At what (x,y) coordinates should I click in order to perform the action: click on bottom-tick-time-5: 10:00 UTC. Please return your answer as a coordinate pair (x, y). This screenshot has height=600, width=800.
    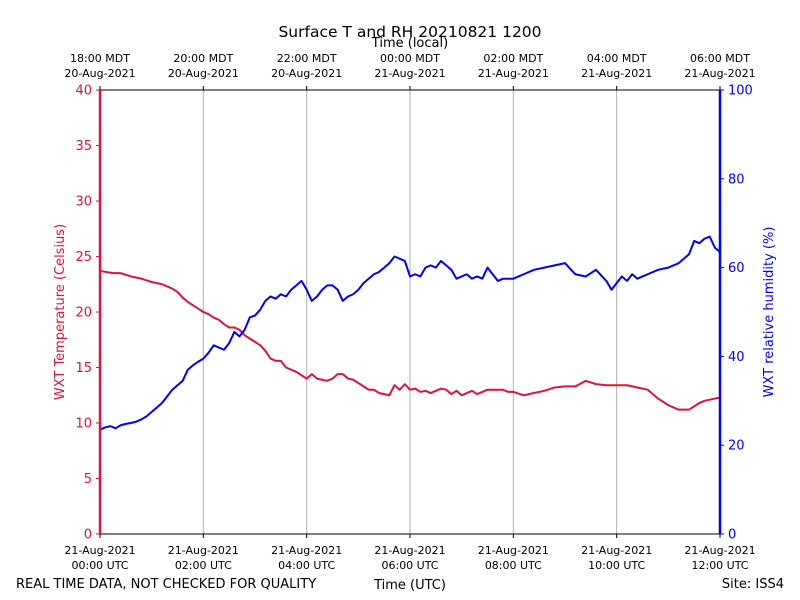
    Looking at the image, I should click on (616, 565).